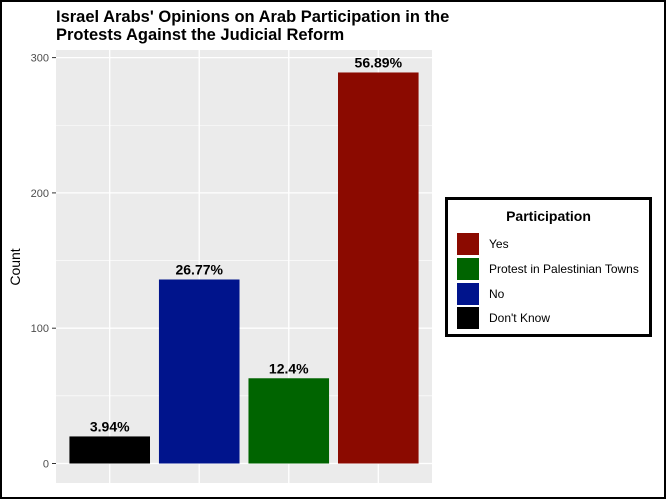 The image size is (666, 499). What do you see at coordinates (110, 426) in the screenshot?
I see `data-label-don-t-know: 3.94%` at bounding box center [110, 426].